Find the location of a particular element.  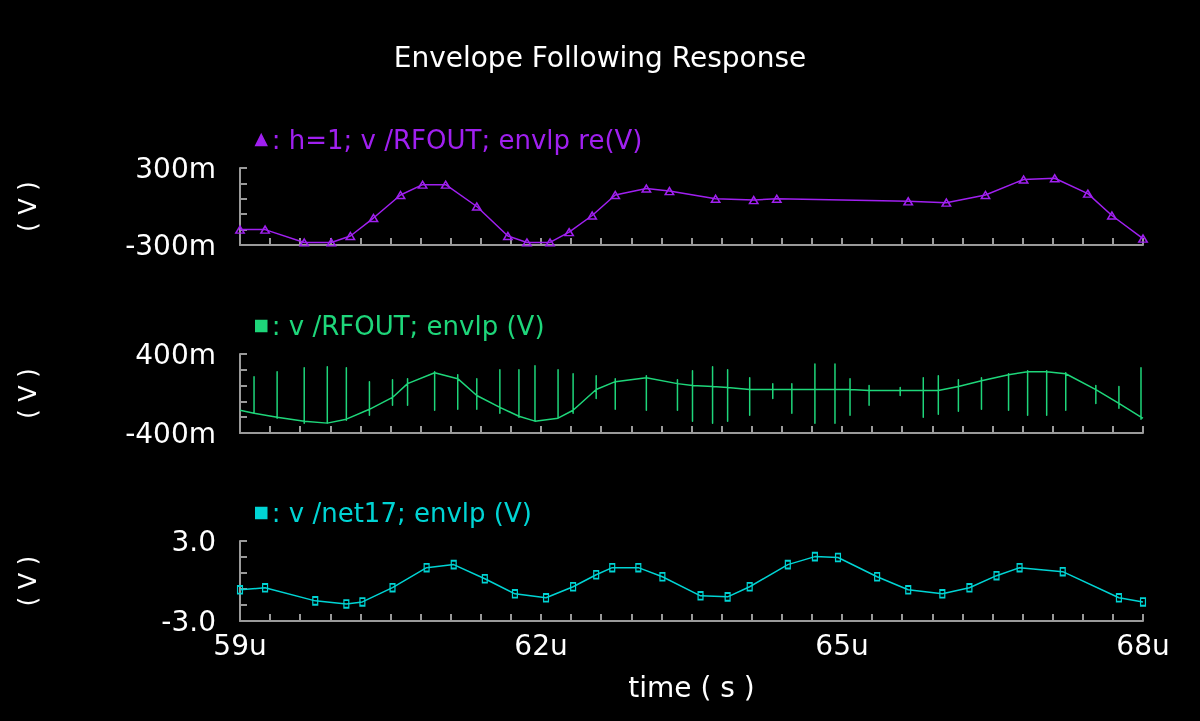

y-tick-label: 400m is located at coordinates (175, 354).